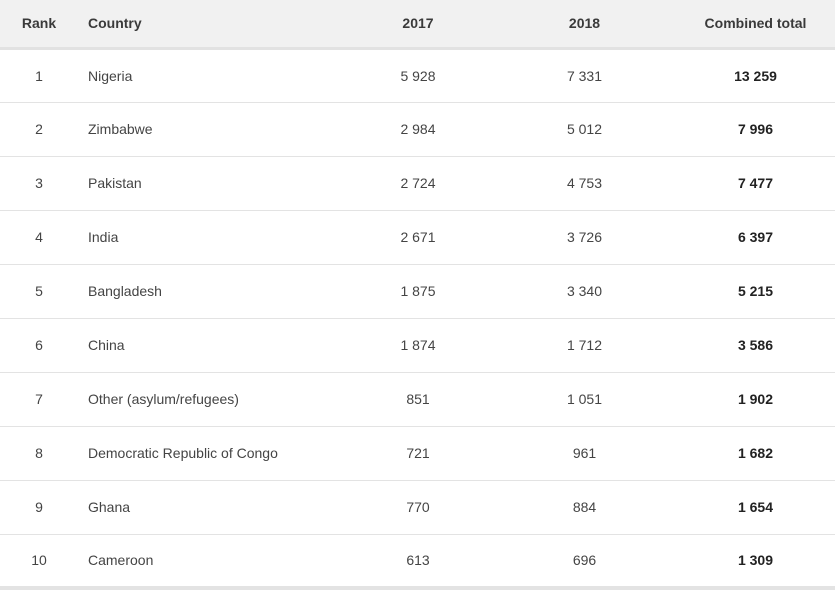 This screenshot has width=835, height=597. Describe the element at coordinates (39, 453) in the screenshot. I see `rank-cell: 8` at that location.